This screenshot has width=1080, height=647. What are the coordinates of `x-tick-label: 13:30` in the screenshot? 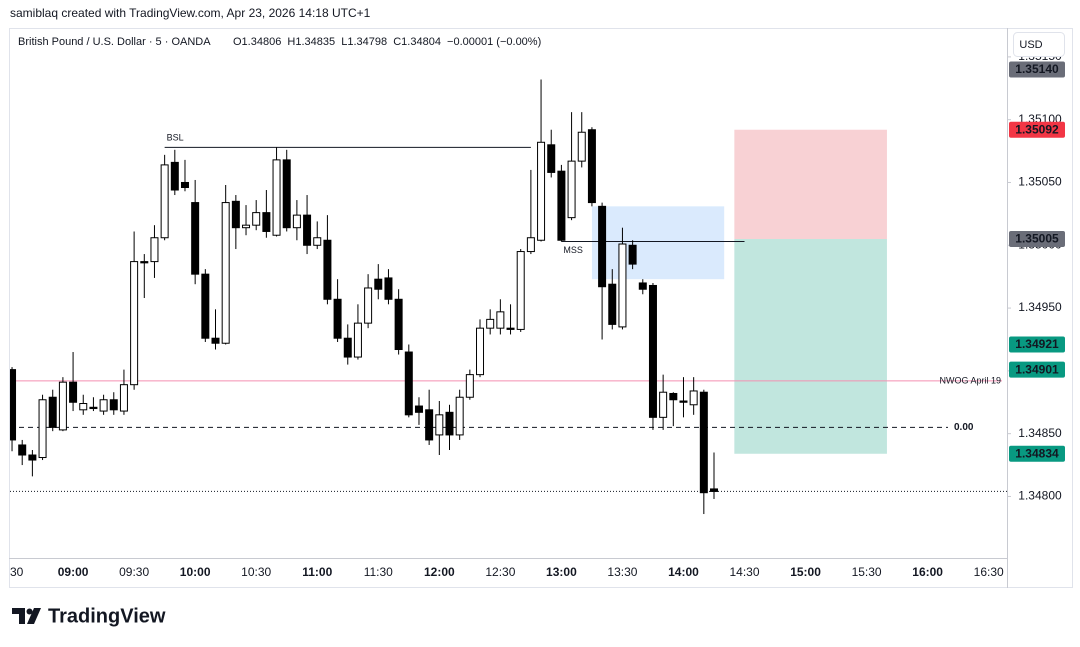 It's located at (622, 572).